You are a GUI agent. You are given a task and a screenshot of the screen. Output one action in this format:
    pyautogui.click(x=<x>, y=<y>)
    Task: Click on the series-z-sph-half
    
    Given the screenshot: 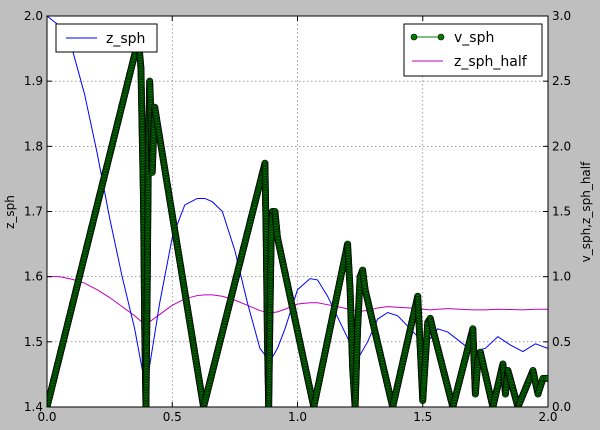 What is the action you would take?
    pyautogui.click(x=297, y=300)
    